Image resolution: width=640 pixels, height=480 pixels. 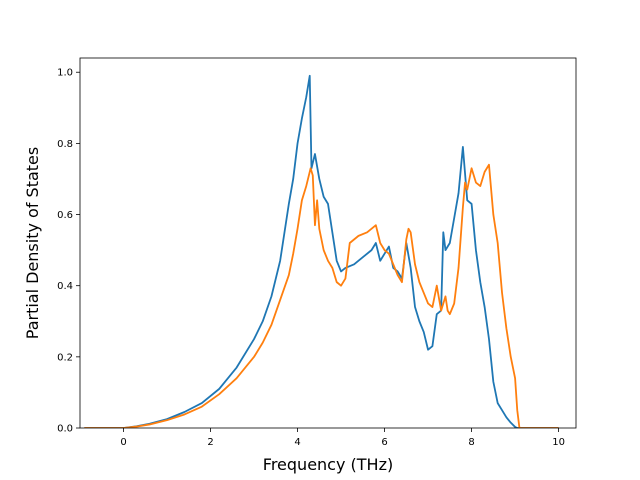 I want to click on y-tick-label: 1.0, so click(x=65, y=73).